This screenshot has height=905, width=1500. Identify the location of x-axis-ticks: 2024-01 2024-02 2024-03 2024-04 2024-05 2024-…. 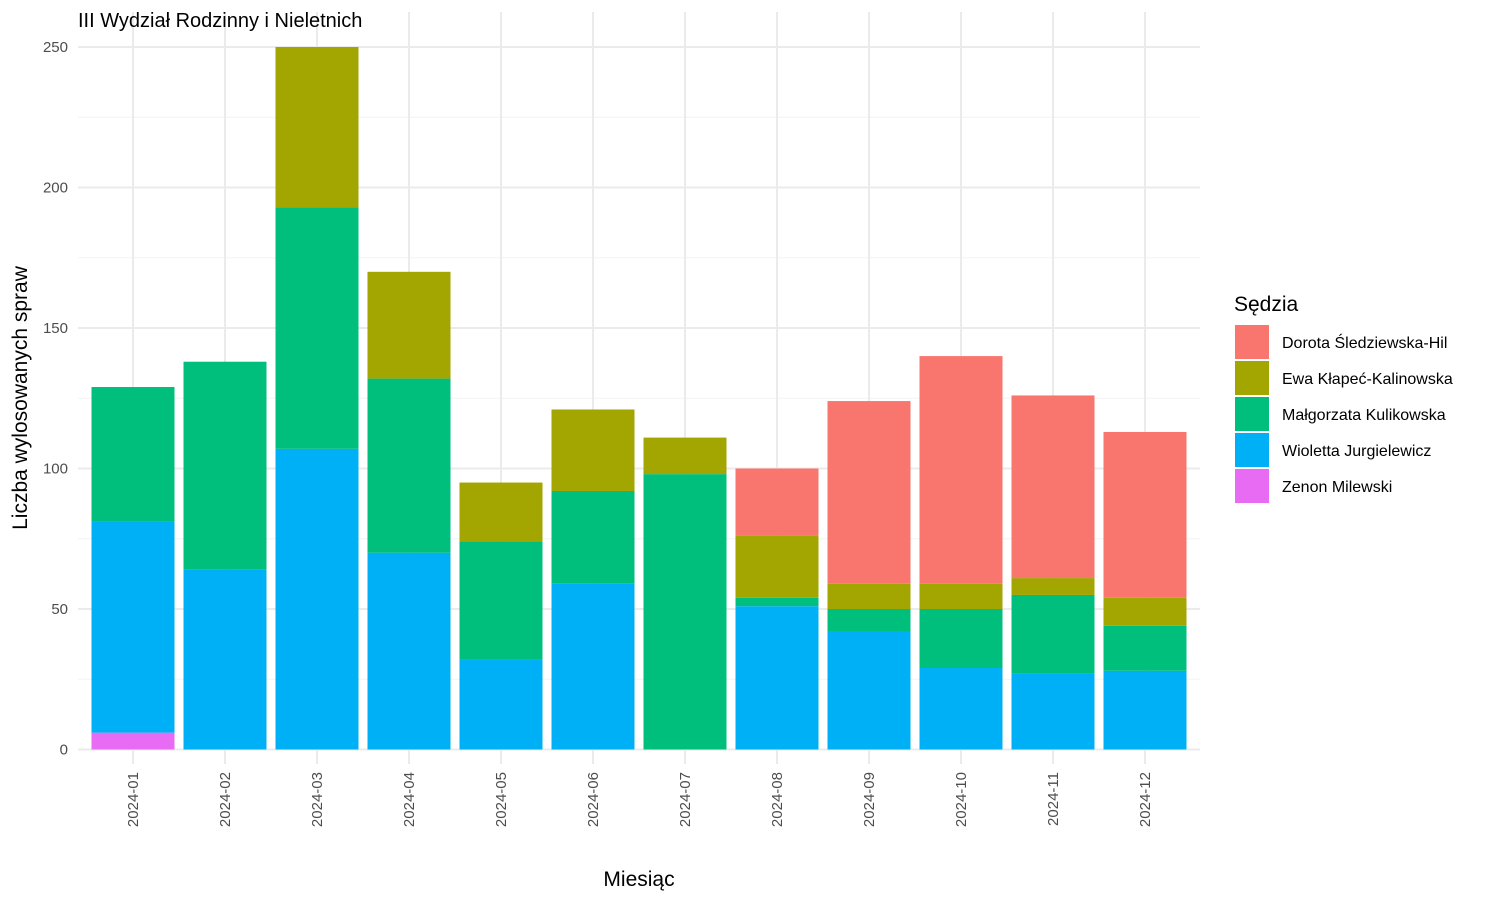
(639, 799).